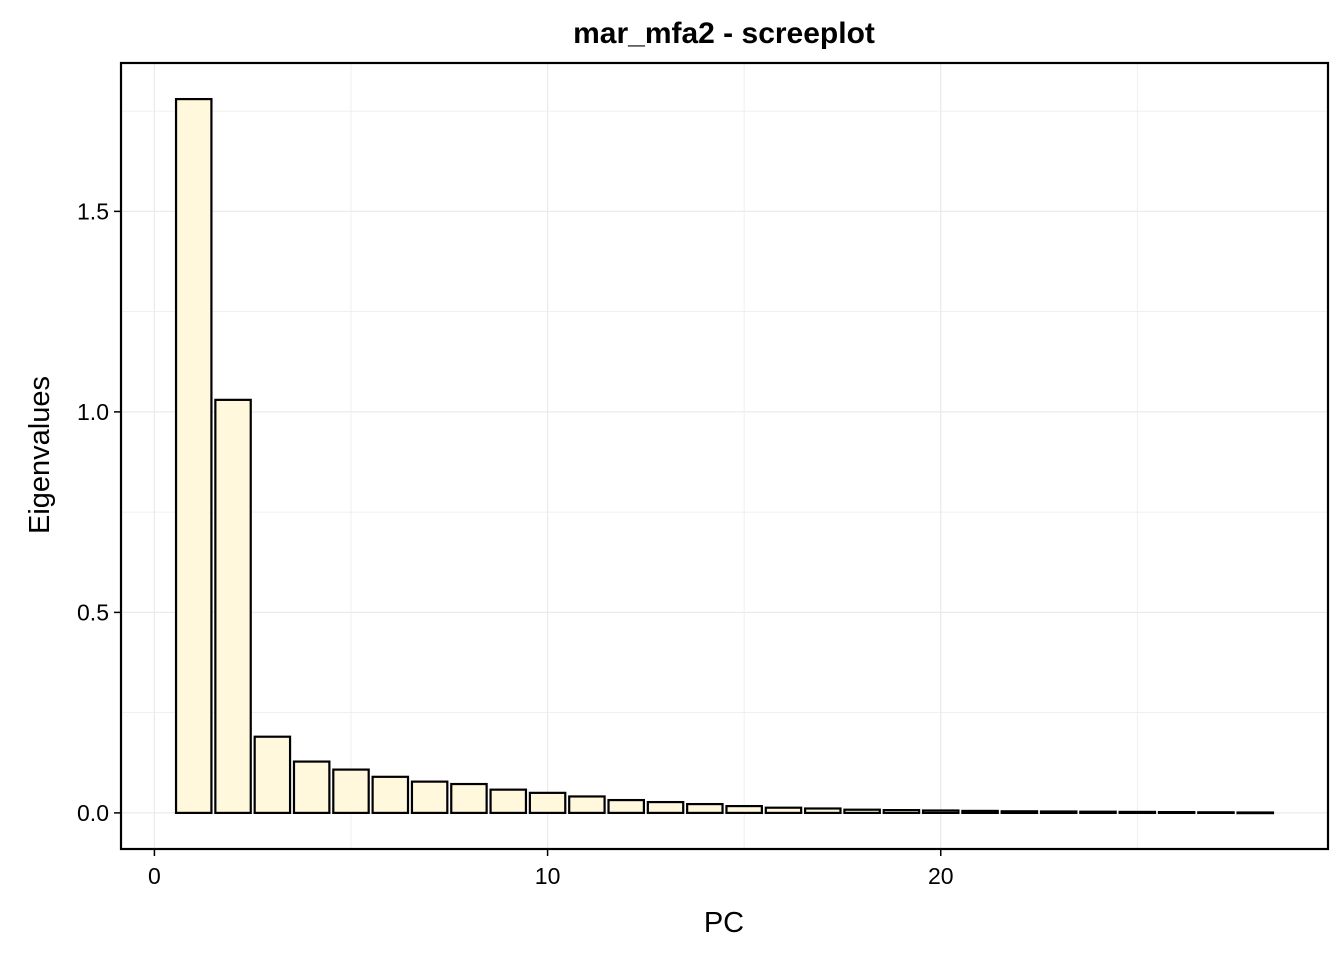 This screenshot has height=960, width=1344. What do you see at coordinates (40, 455) in the screenshot?
I see `y-axis-label: Eigenvalues` at bounding box center [40, 455].